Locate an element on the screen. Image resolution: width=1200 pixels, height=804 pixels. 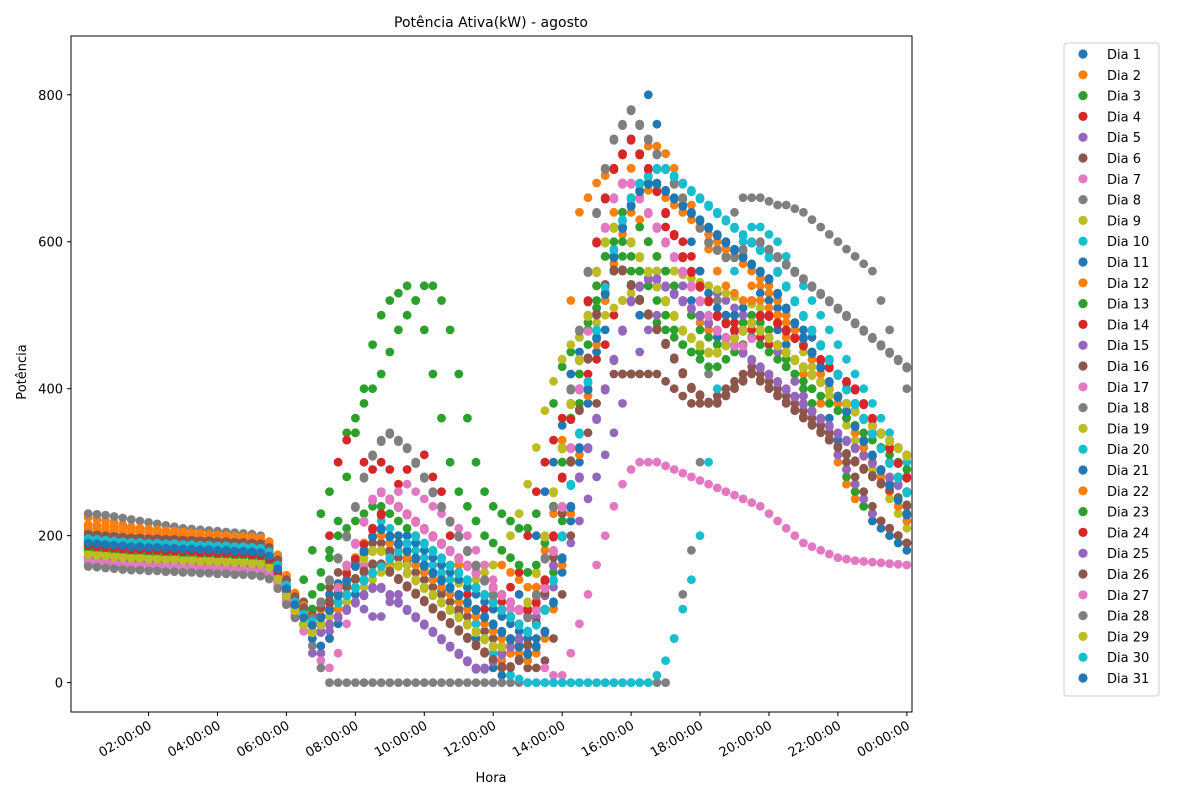
legend-item: Dia 30 is located at coordinates (1113, 658).